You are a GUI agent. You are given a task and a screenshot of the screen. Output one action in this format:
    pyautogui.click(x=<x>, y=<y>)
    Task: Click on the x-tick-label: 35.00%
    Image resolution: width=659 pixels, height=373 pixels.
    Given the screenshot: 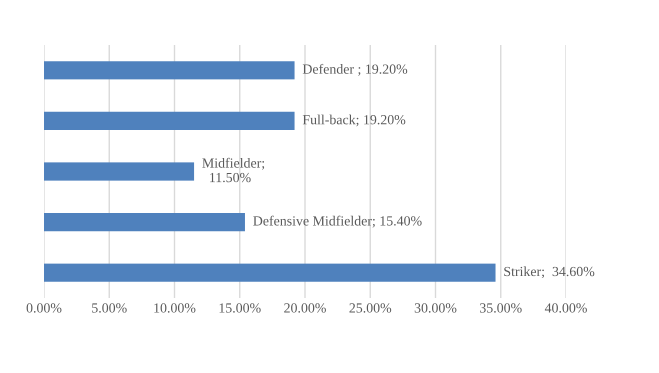 What is the action you would take?
    pyautogui.click(x=501, y=308)
    